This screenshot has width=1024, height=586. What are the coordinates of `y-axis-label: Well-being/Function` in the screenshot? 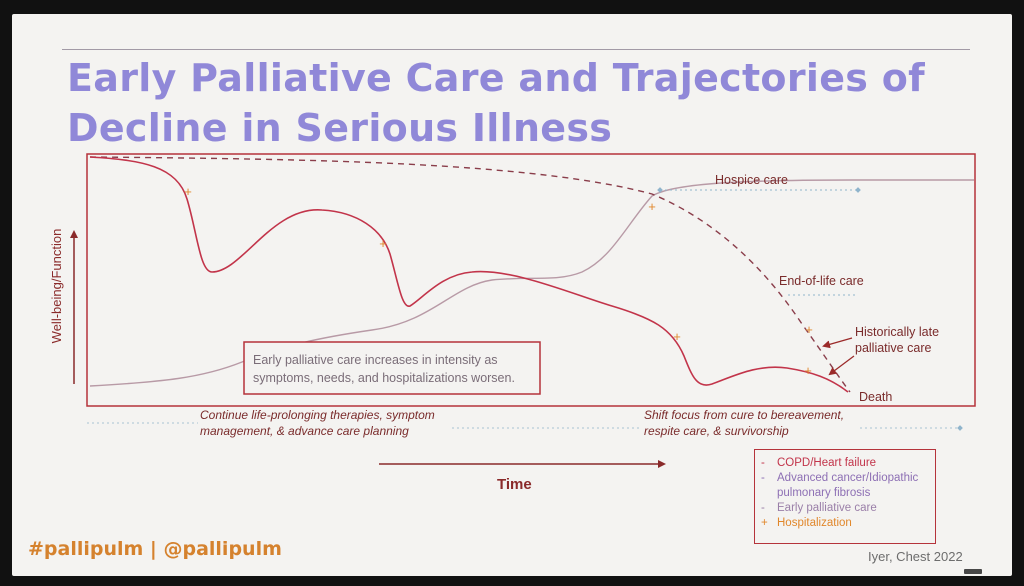 It's located at (56, 286).